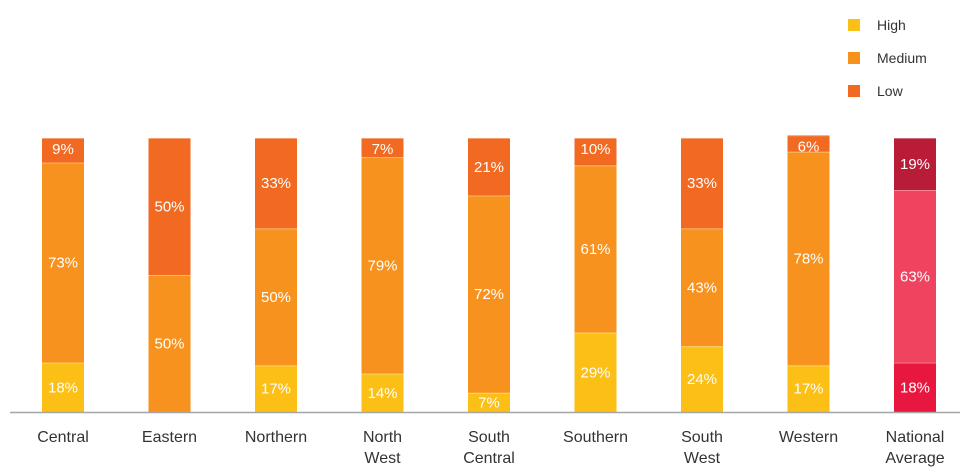 The image size is (970, 473). I want to click on data-label-south-west-low: 33%, so click(702, 183).